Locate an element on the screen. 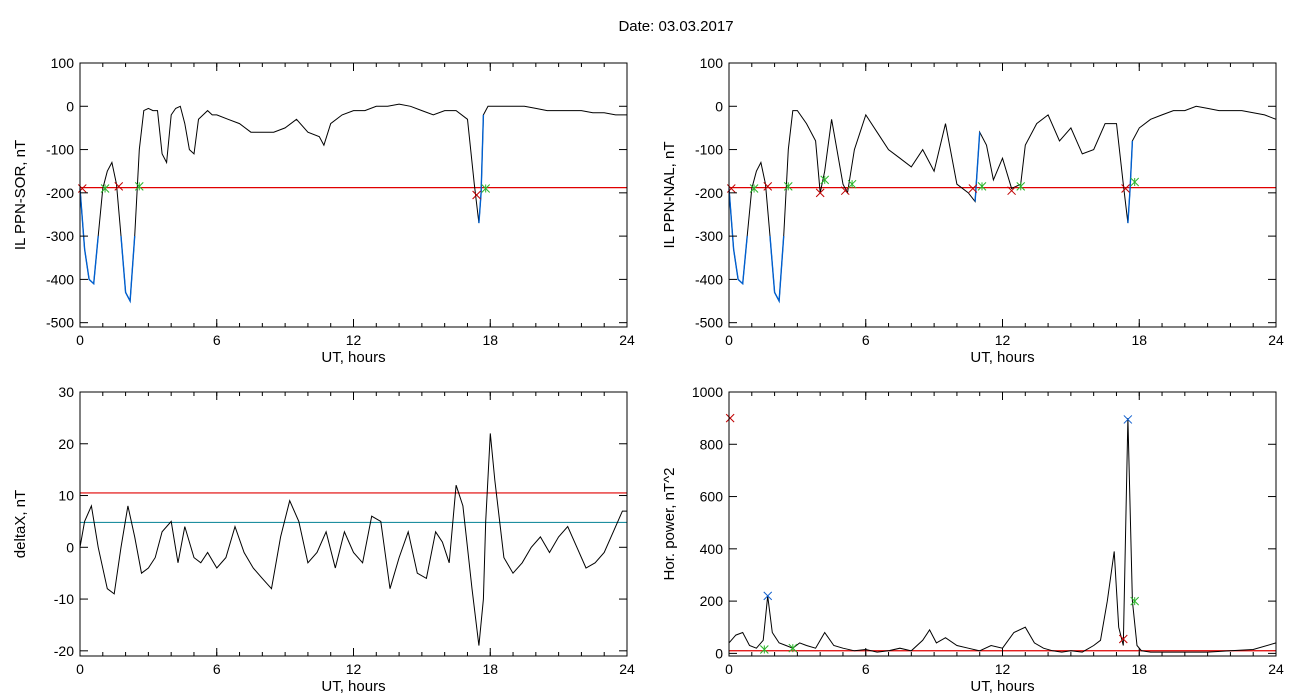 Image resolution: width=1300 pixels, height=700 pixels. y-tick-label: 20 is located at coordinates (66, 444).